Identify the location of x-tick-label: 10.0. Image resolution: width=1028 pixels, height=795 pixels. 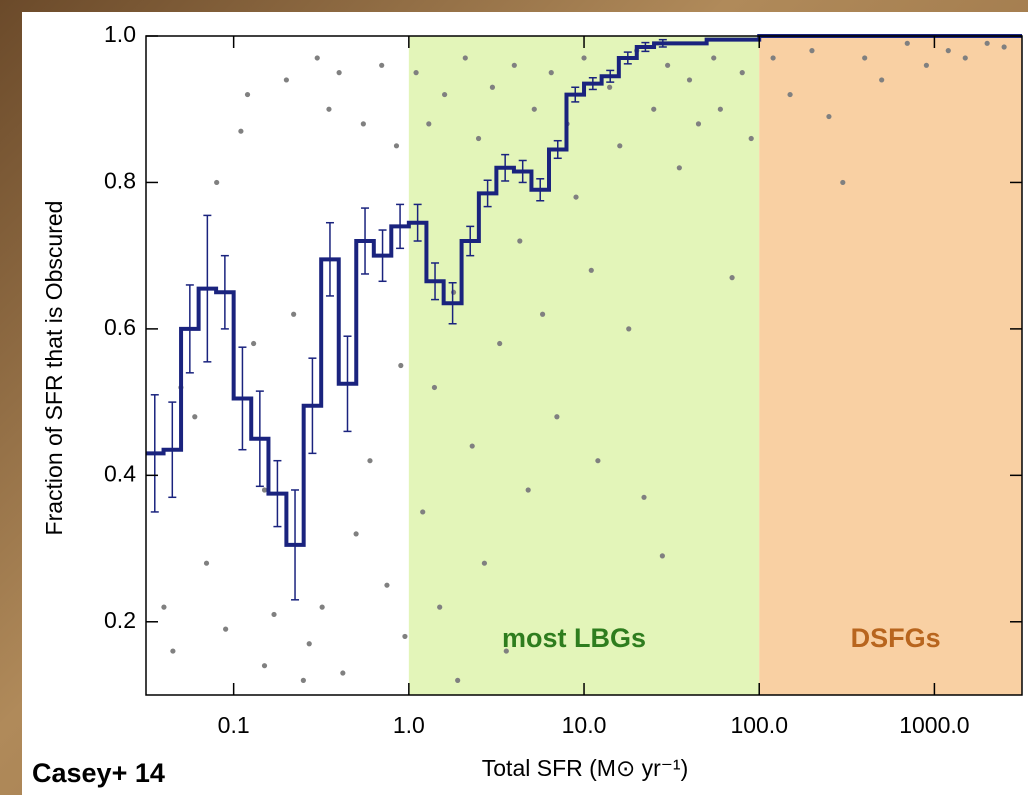
(584, 725).